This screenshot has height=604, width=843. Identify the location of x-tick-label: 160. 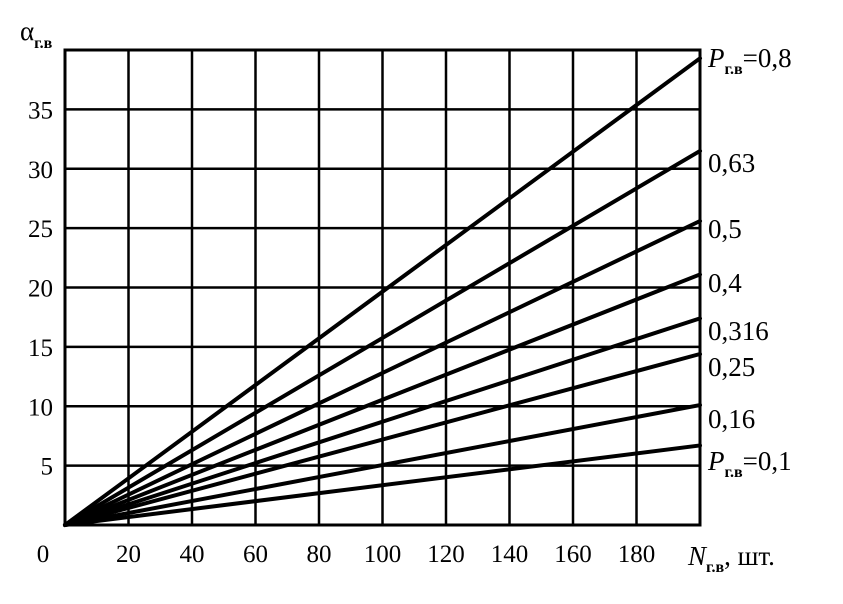
(573, 554).